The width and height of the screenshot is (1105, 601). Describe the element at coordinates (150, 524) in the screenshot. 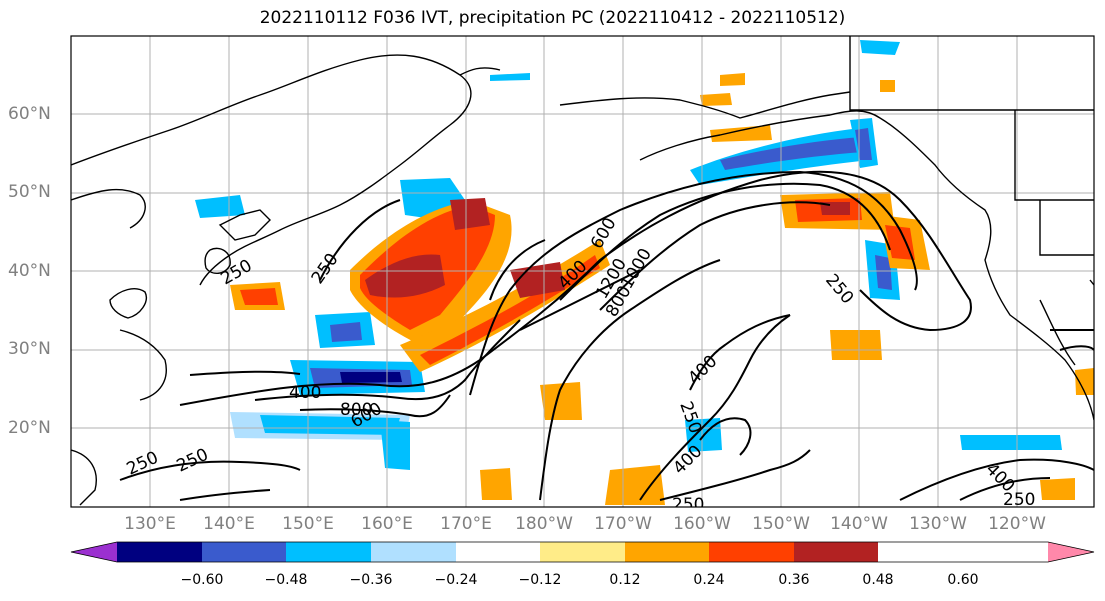

I see `lon-label-130e: 130°E` at that location.